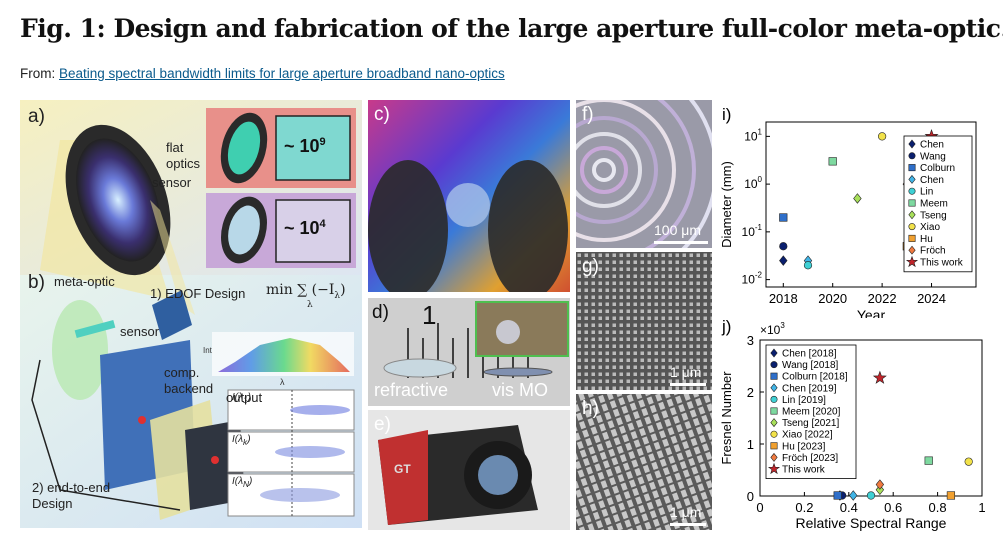 The image size is (1003, 548). I want to click on panel-g-micrograph: g) 1 μm, so click(644, 321).